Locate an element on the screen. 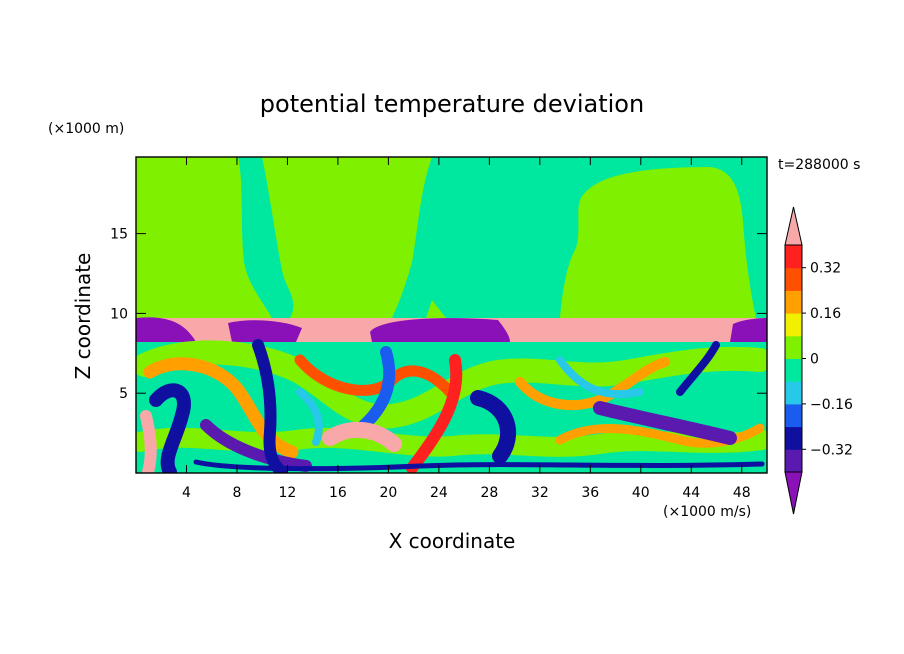  x-tick-label: 20 is located at coordinates (388, 493).